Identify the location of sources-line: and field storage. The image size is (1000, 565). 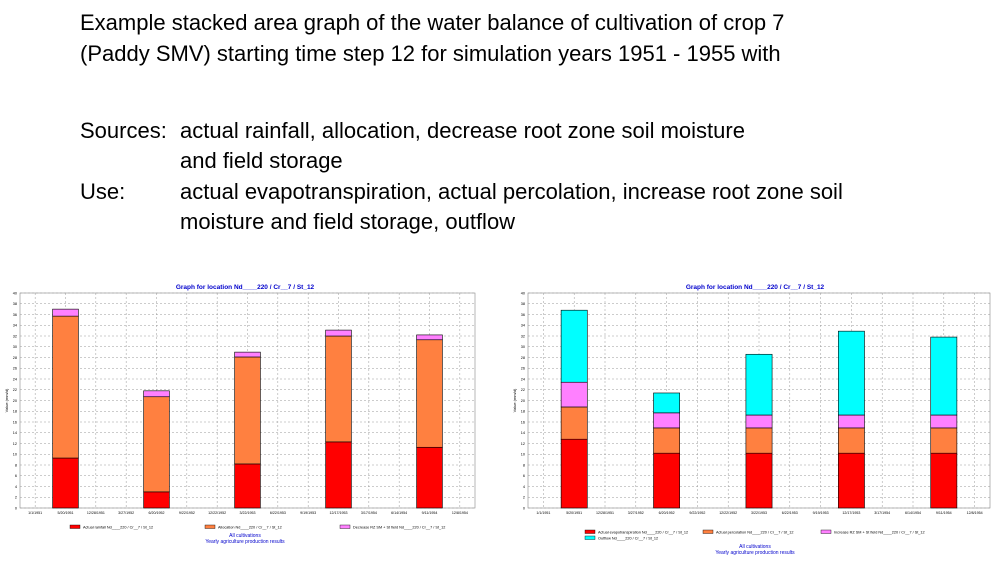
(261, 160).